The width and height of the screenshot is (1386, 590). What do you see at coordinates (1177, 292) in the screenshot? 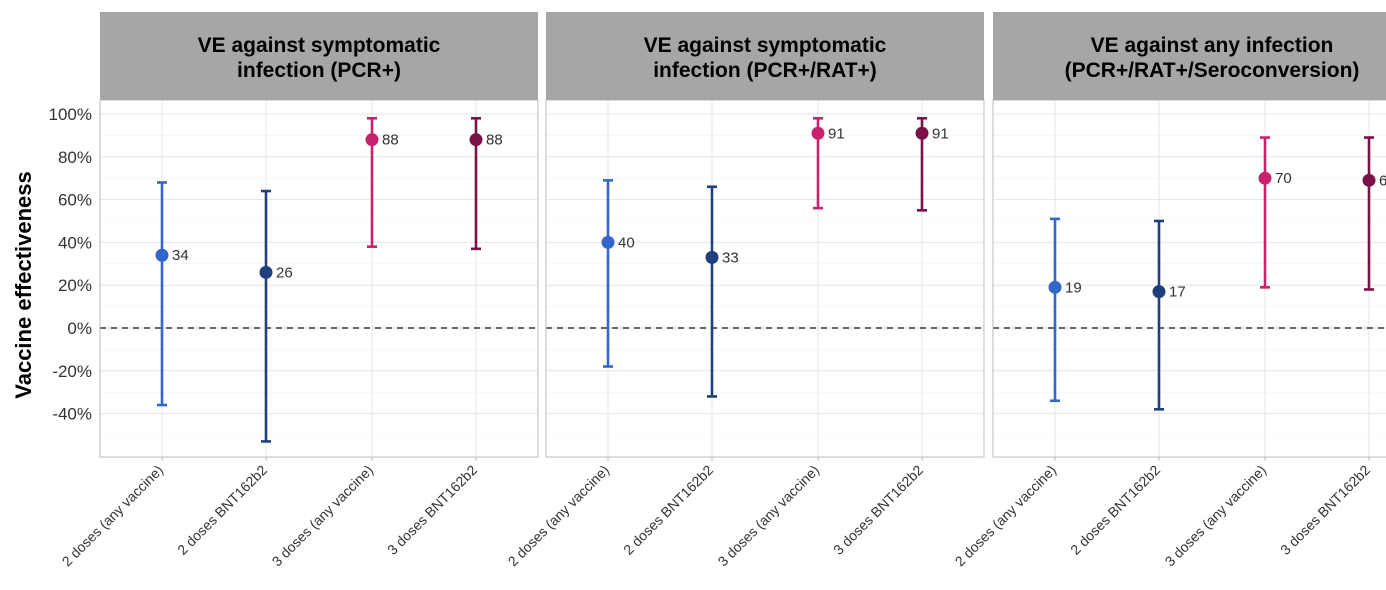
I see `data-label: 17` at bounding box center [1177, 292].